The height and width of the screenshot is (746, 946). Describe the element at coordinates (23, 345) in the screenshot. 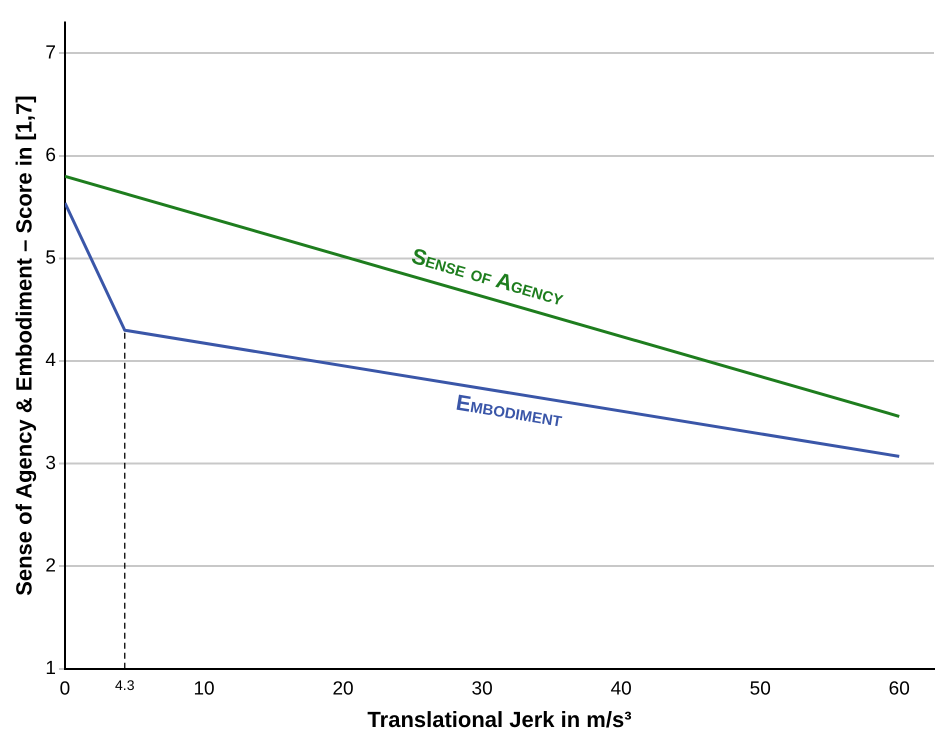

I see `y-axis-title: Sense of Agency & Embodiment – Score in [1,7]` at that location.